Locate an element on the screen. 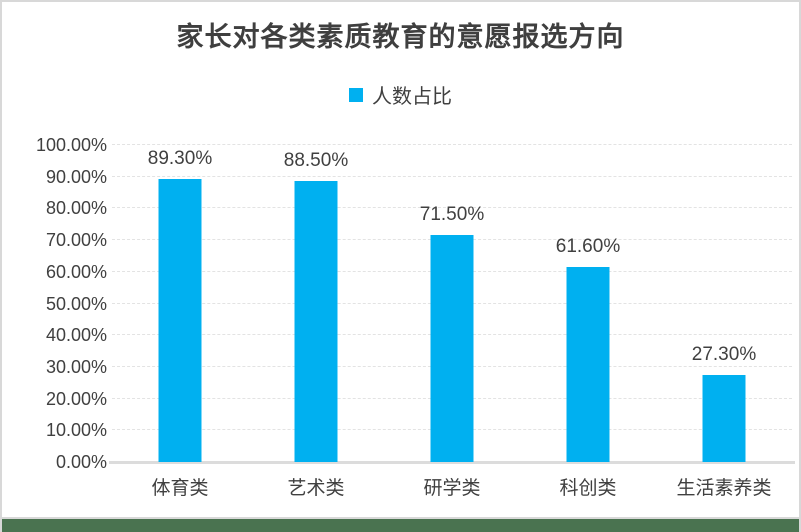 This screenshot has width=801, height=532. x-category-label: 艺术类 is located at coordinates (316, 488).